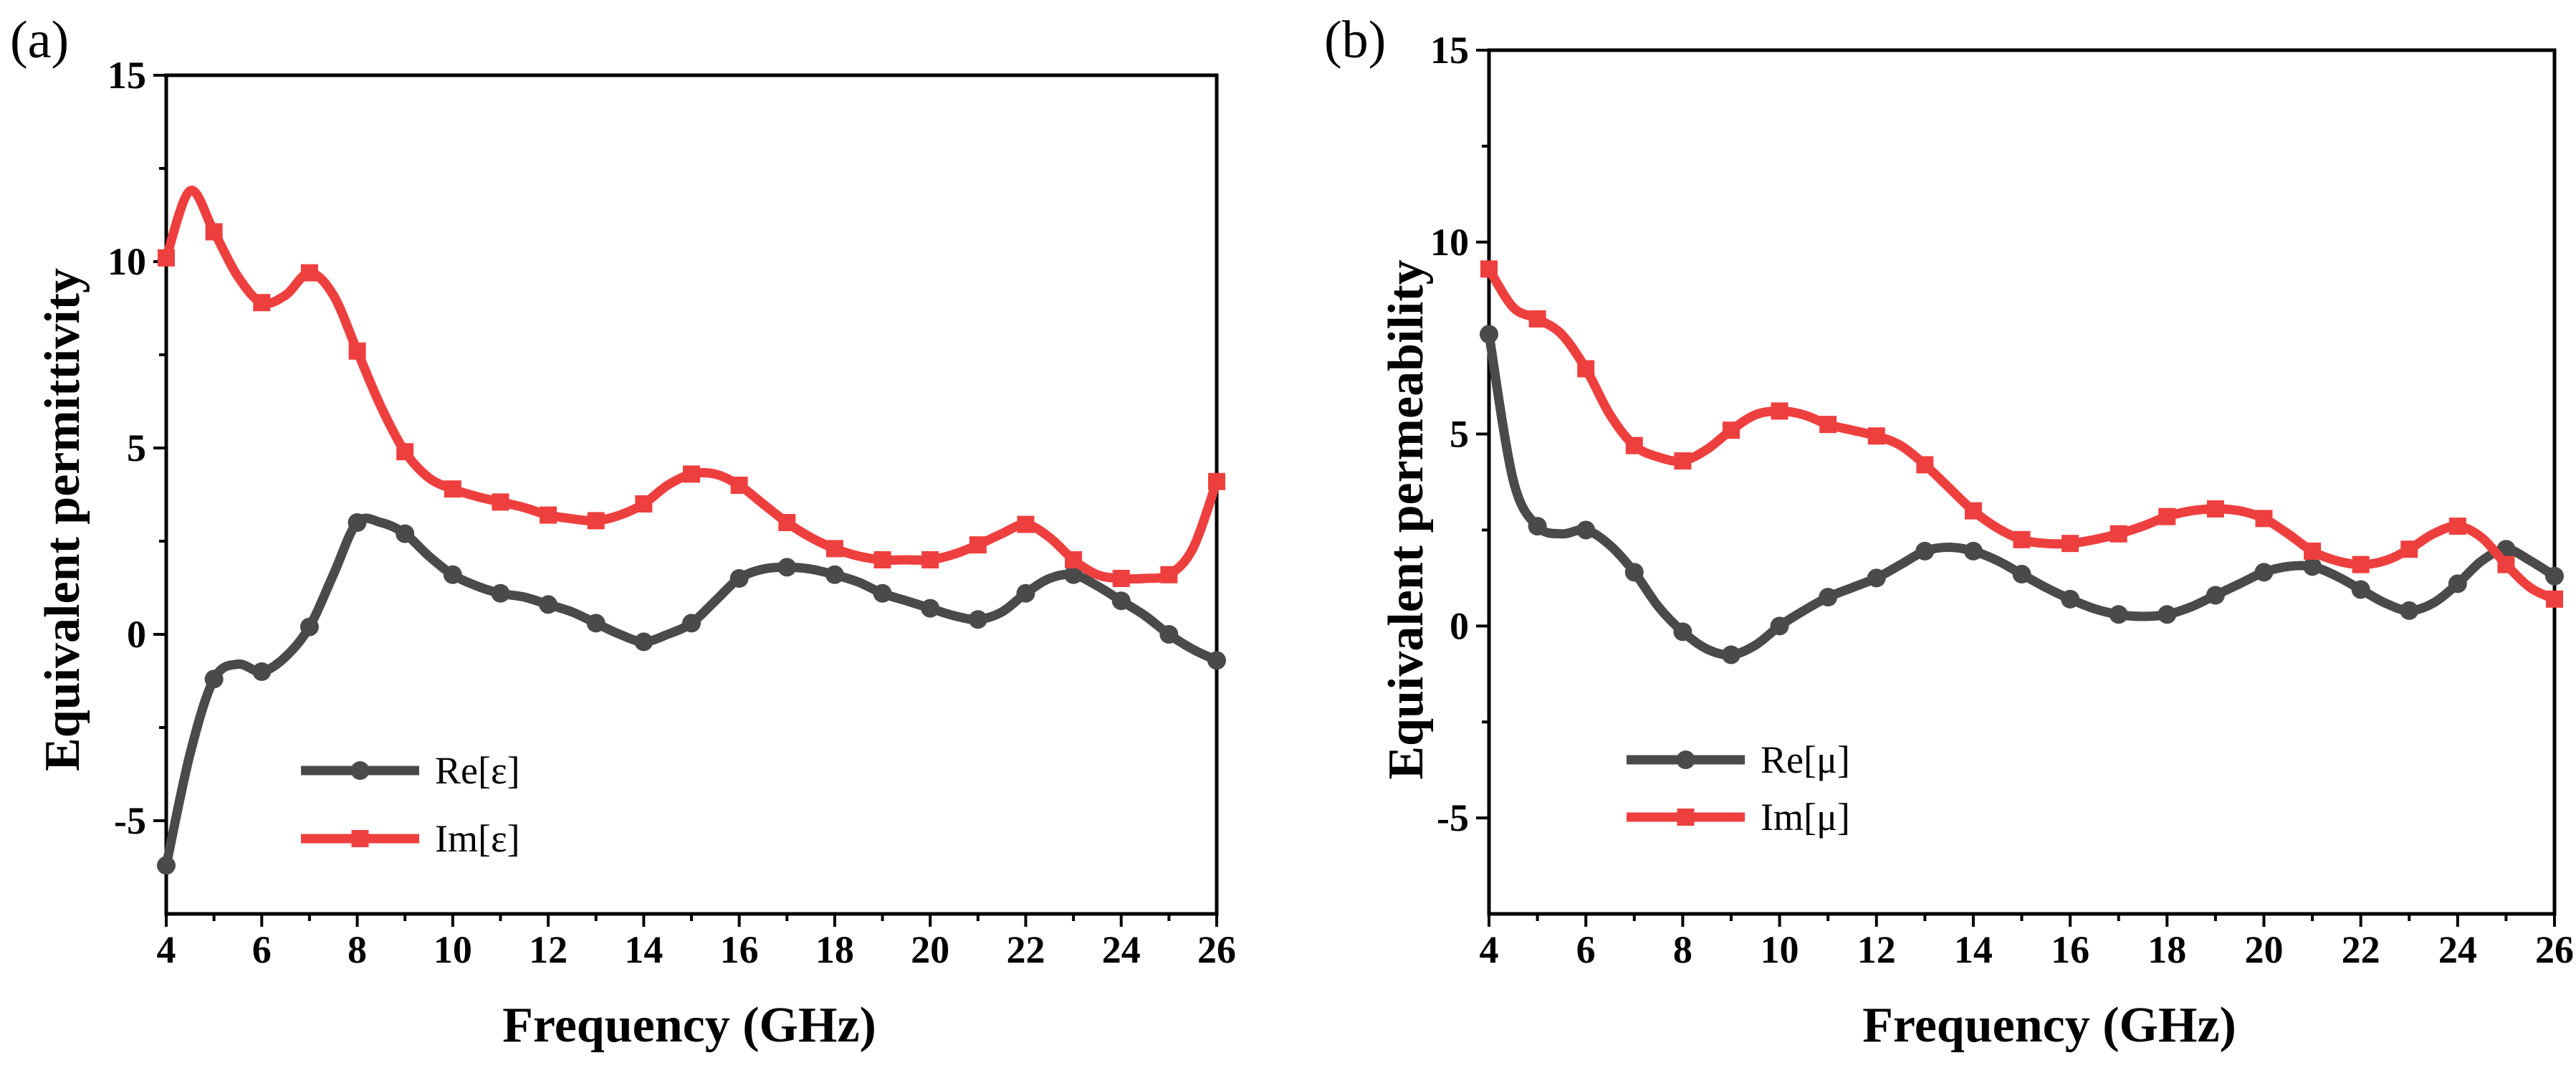  What do you see at coordinates (360, 838) in the screenshot?
I see `panel-a-legend-marker-im` at bounding box center [360, 838].